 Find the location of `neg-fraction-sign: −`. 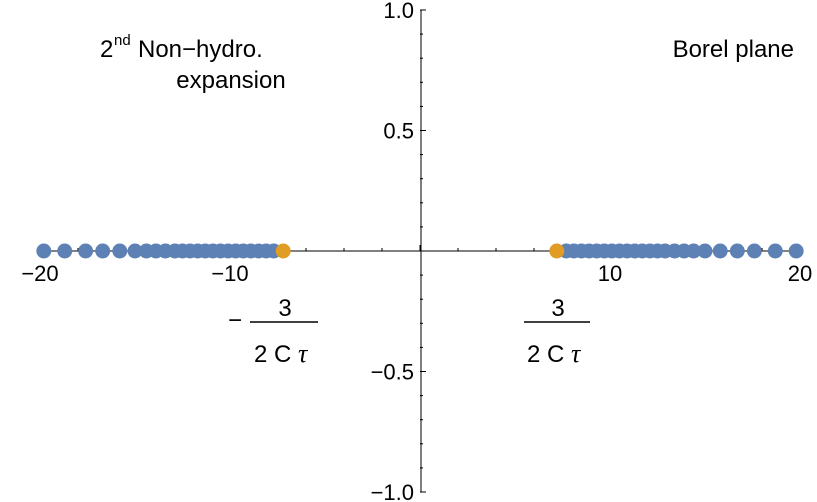

neg-fraction-sign: − is located at coordinates (235, 320).